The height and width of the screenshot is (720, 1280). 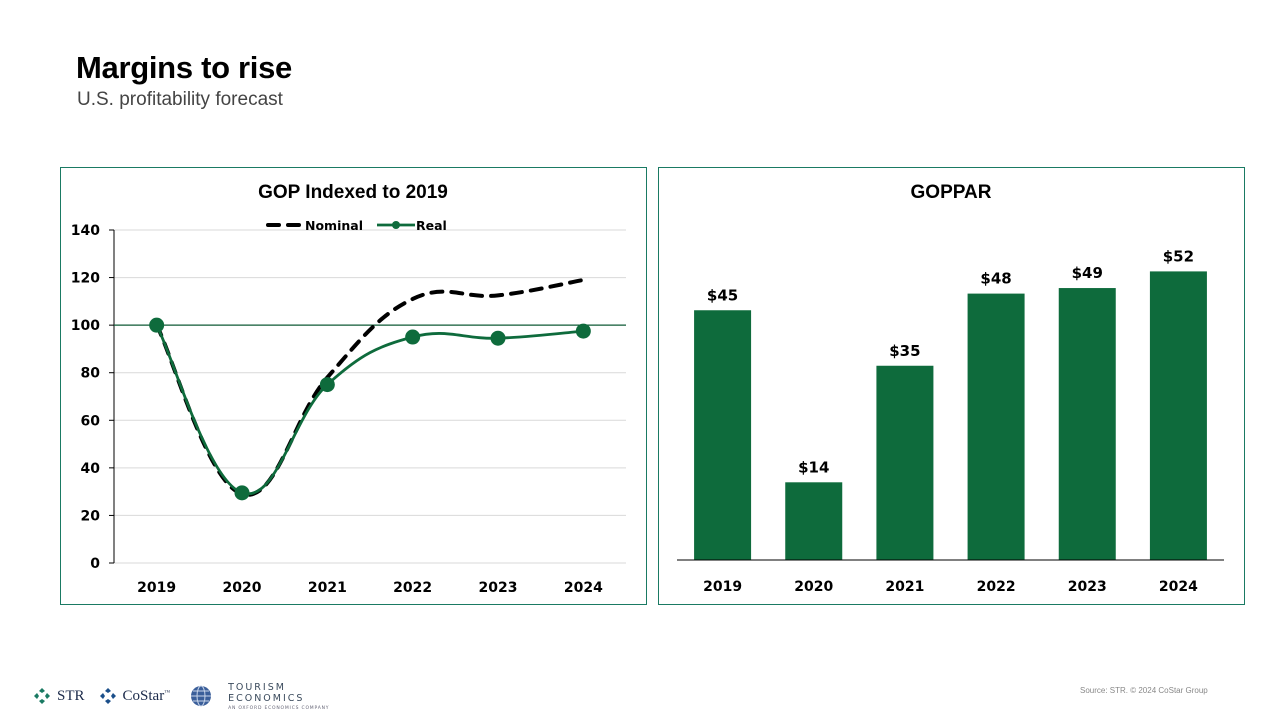 I want to click on page-title: Margins to rise, so click(x=184, y=67).